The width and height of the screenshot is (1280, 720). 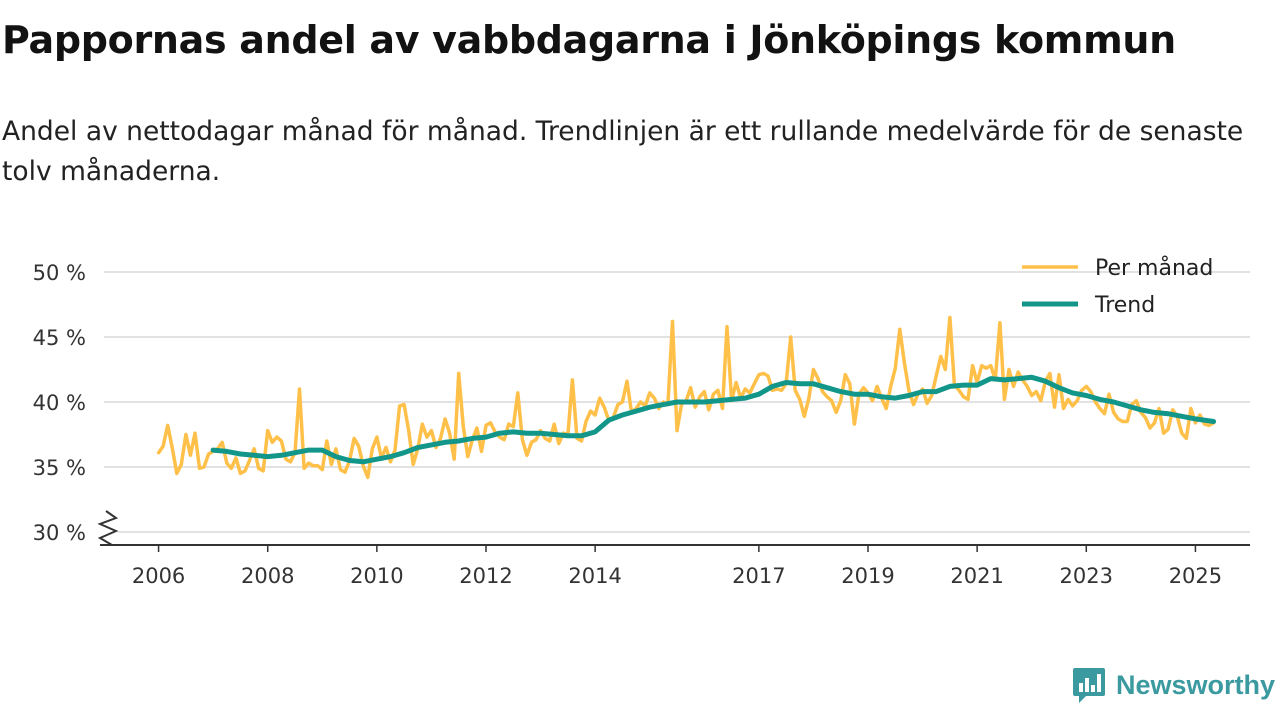 What do you see at coordinates (1196, 684) in the screenshot?
I see `brand-name: Newsworthy` at bounding box center [1196, 684].